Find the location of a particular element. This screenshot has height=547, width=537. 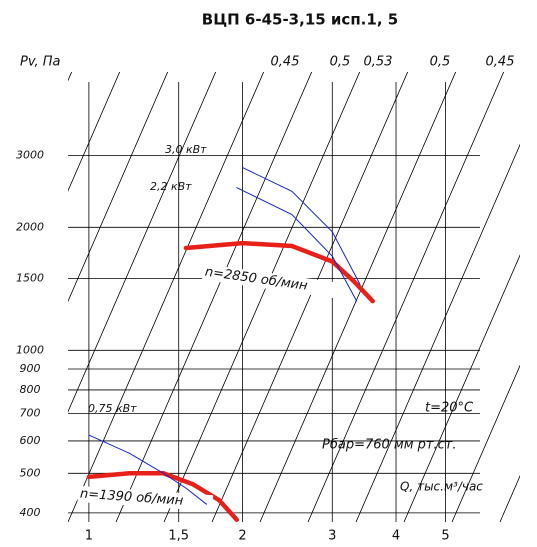

y-tick-label: 900 is located at coordinates (30, 368).